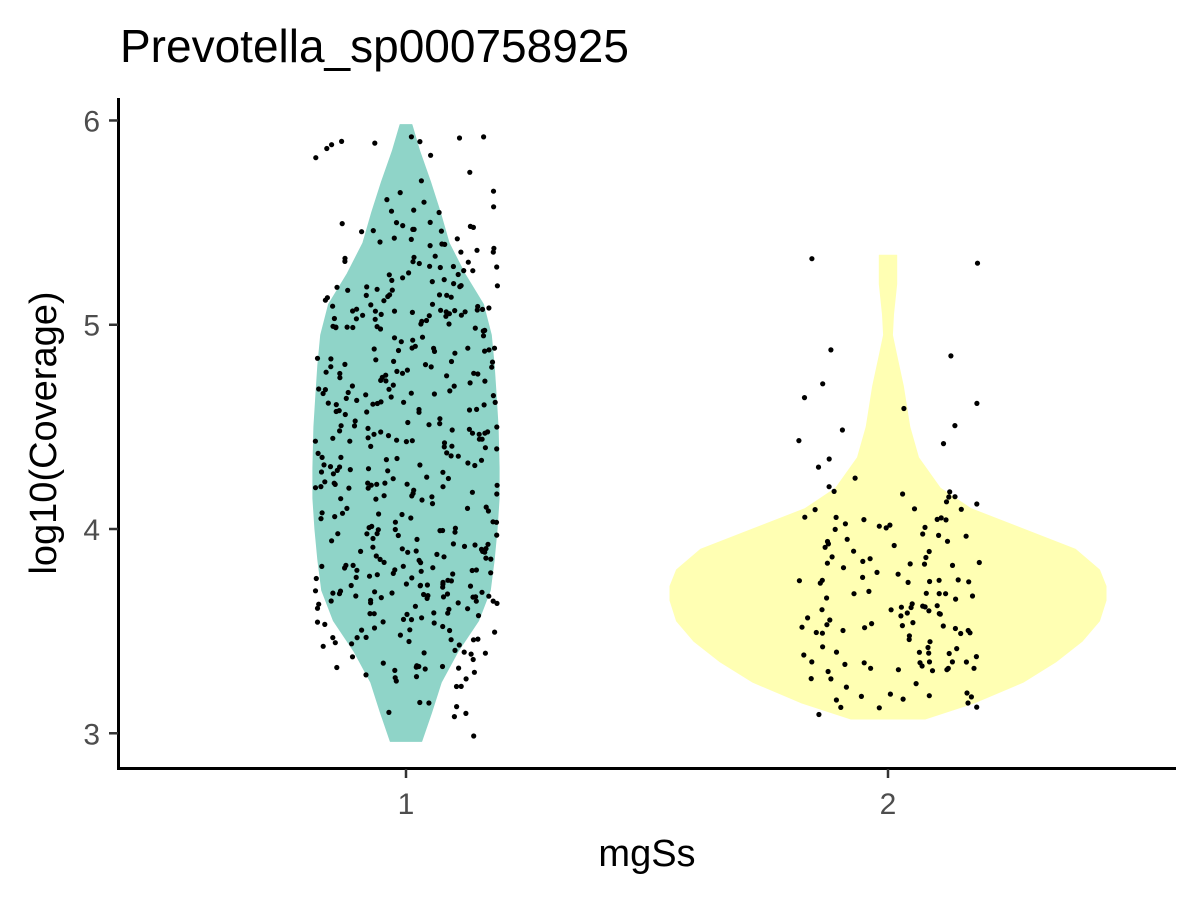  Describe the element at coordinates (44, 432) in the screenshot. I see `y-axis-title: log10(Coverage)` at that location.